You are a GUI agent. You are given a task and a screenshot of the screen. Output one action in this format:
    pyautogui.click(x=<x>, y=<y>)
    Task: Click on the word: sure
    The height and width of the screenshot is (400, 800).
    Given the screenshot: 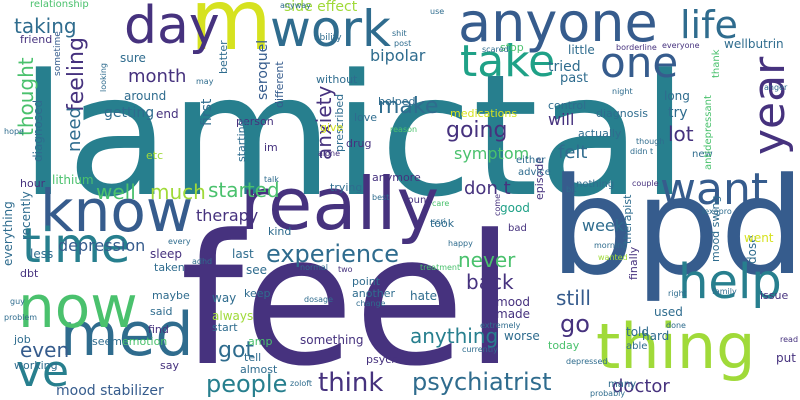 What is the action you would take?
    pyautogui.click(x=133, y=58)
    